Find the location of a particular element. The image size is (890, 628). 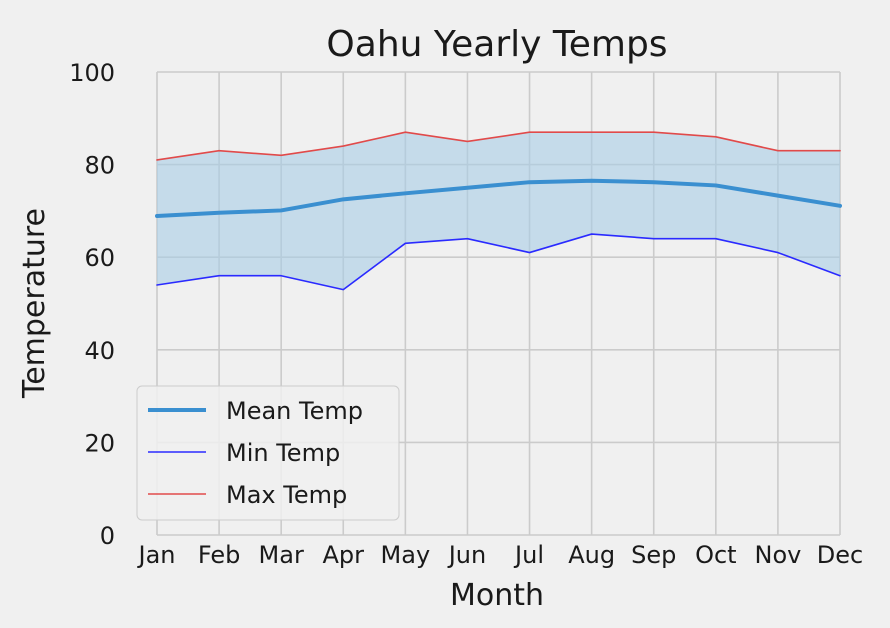

y-tick-label: 40 is located at coordinates (99, 351).